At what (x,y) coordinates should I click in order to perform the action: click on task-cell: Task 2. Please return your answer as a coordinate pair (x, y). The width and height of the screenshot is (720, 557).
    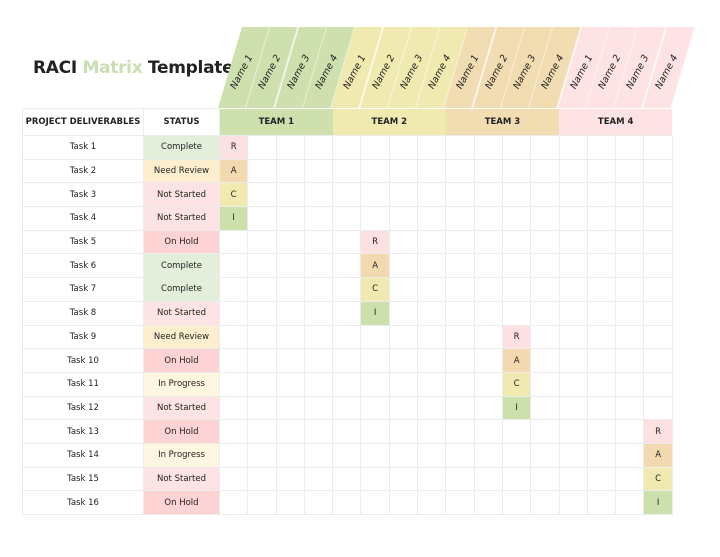
    Looking at the image, I should click on (83, 171).